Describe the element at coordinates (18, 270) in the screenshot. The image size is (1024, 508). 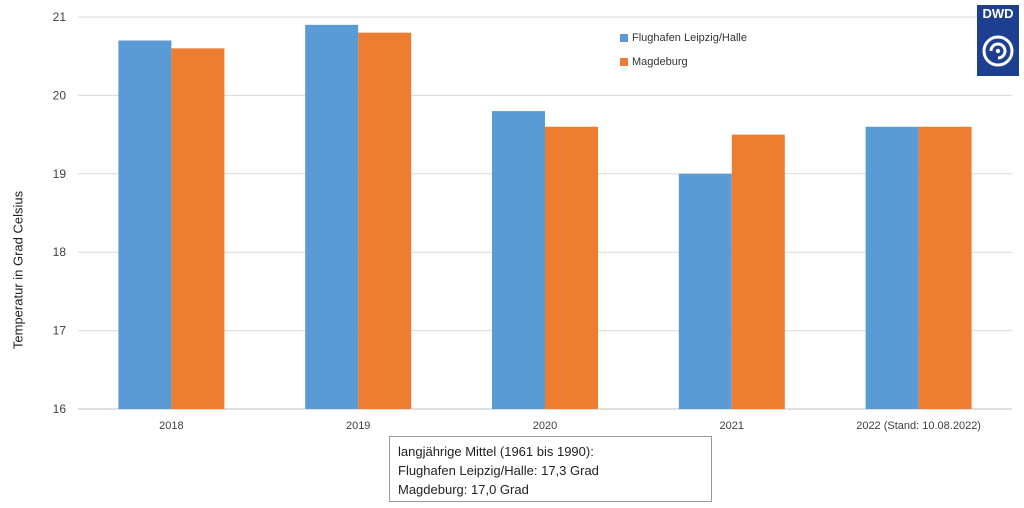
I see `y-axis-label: Temperatur in Grad Celsius` at that location.